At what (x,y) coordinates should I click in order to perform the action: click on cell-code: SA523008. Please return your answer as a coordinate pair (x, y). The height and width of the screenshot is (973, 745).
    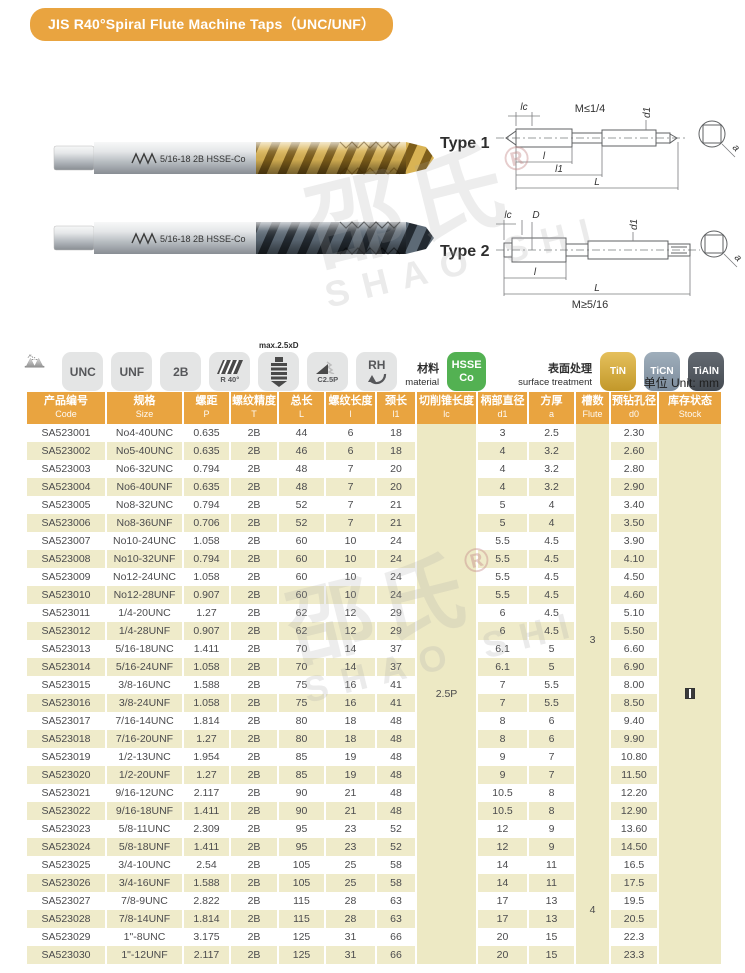
    Looking at the image, I should click on (65, 558).